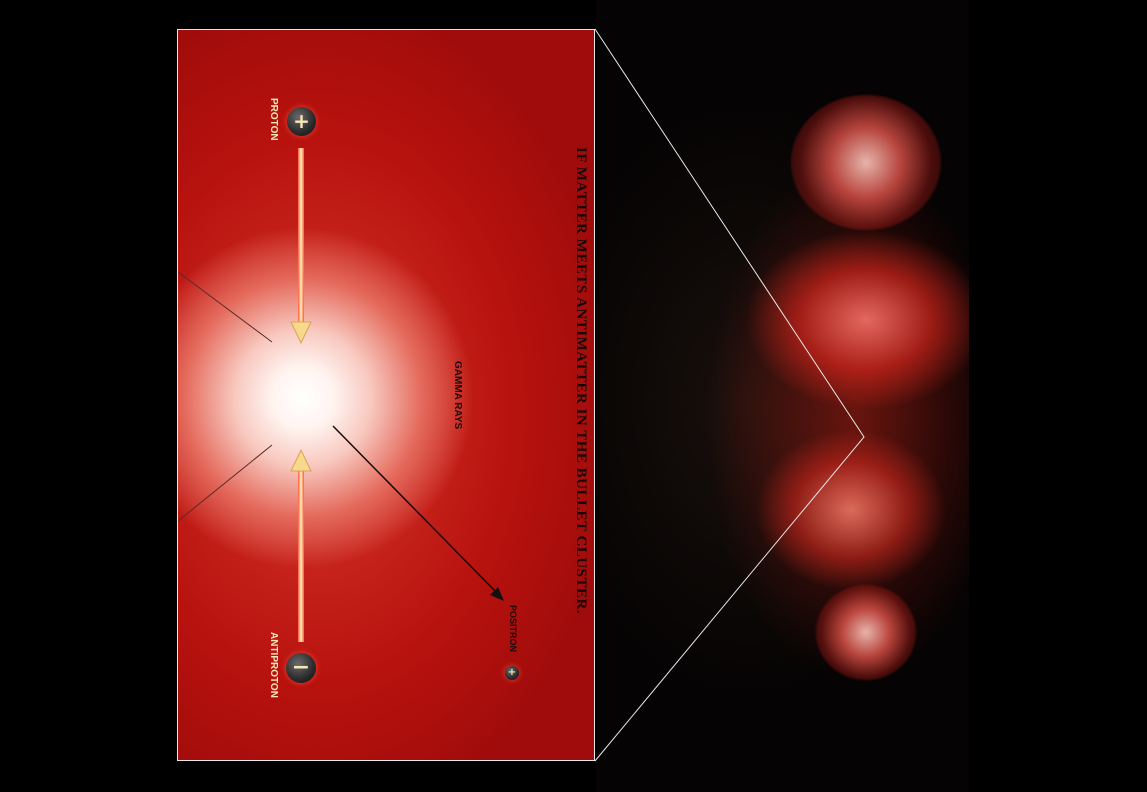 The image size is (1147, 792). Describe the element at coordinates (301, 460) in the screenshot. I see `antiproton-arrowhead` at that location.